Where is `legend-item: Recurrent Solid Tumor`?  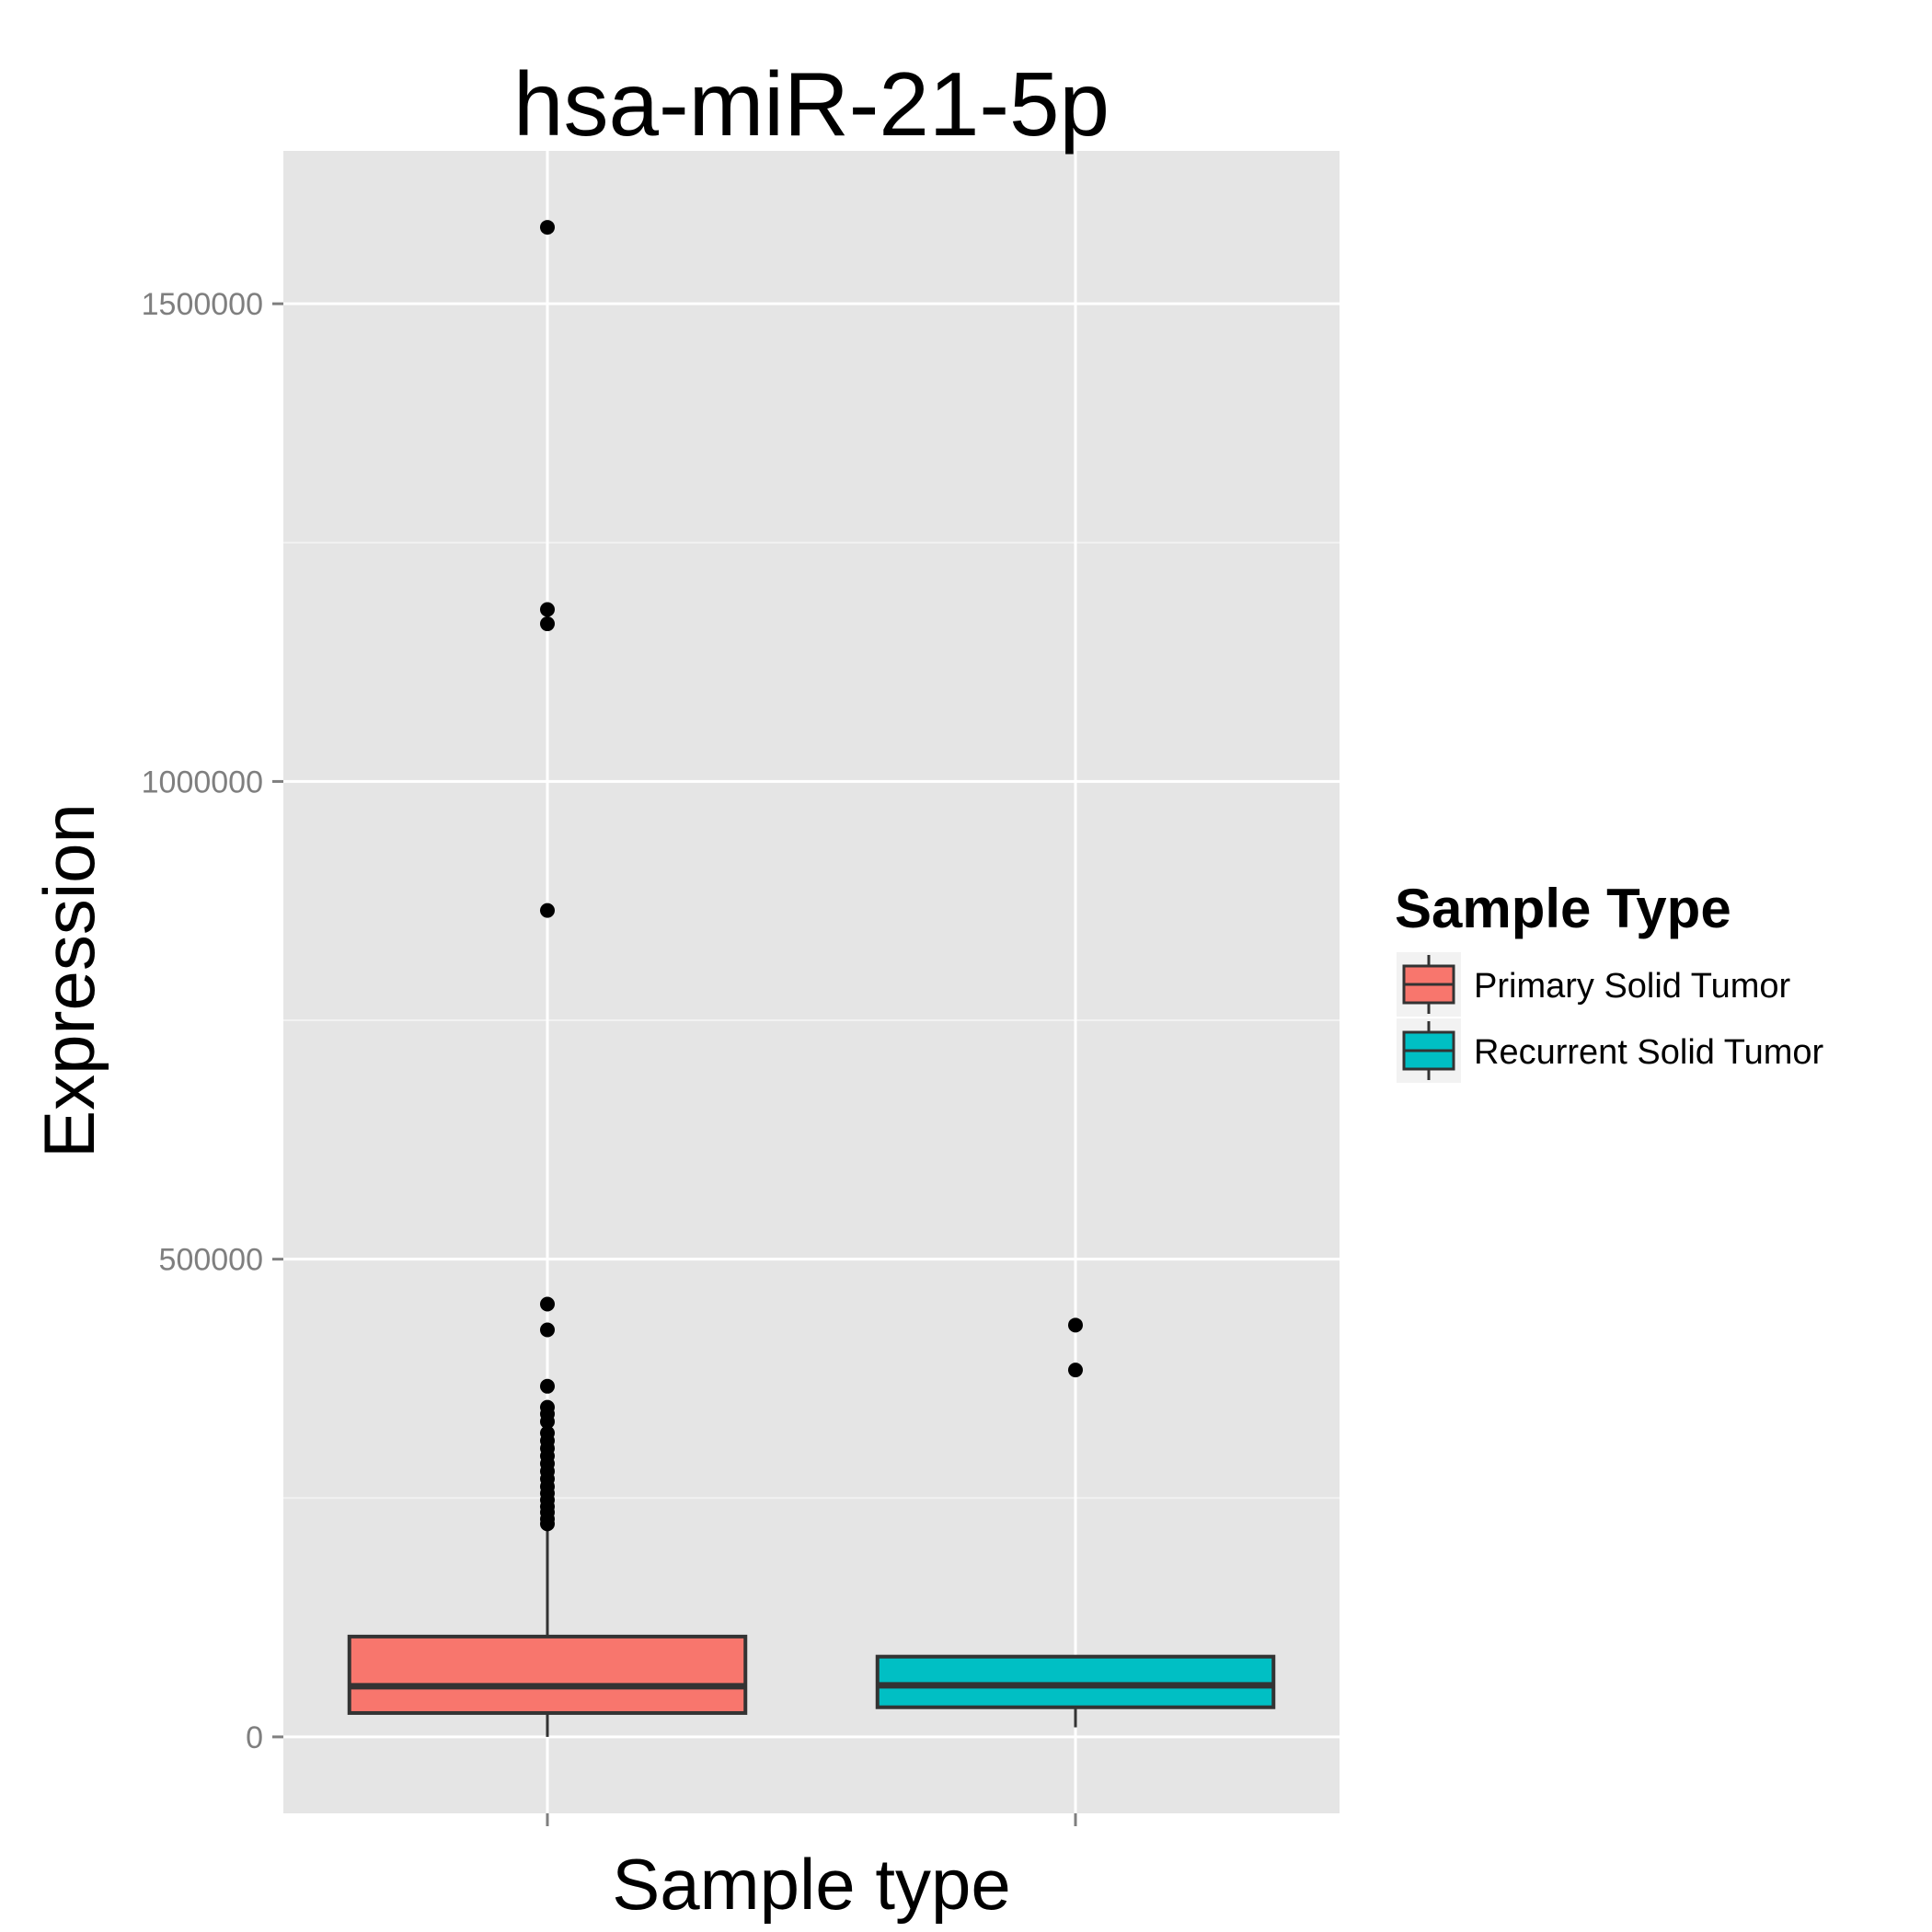
legend-item: Recurrent Solid Tumor is located at coordinates (1610, 1050).